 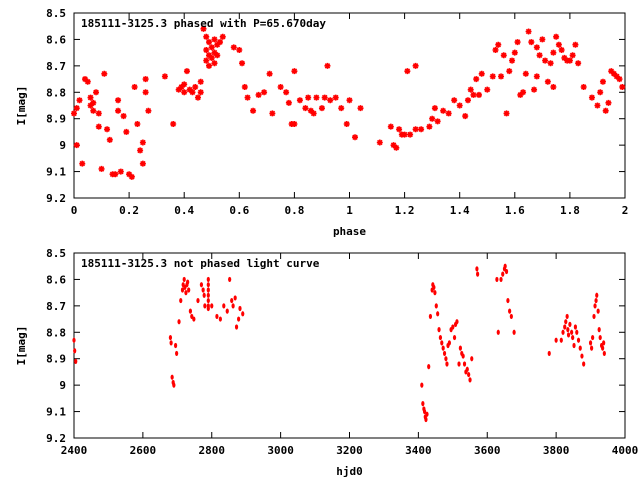 I want to click on y-tick-label: 8.8, so click(x=56, y=92).